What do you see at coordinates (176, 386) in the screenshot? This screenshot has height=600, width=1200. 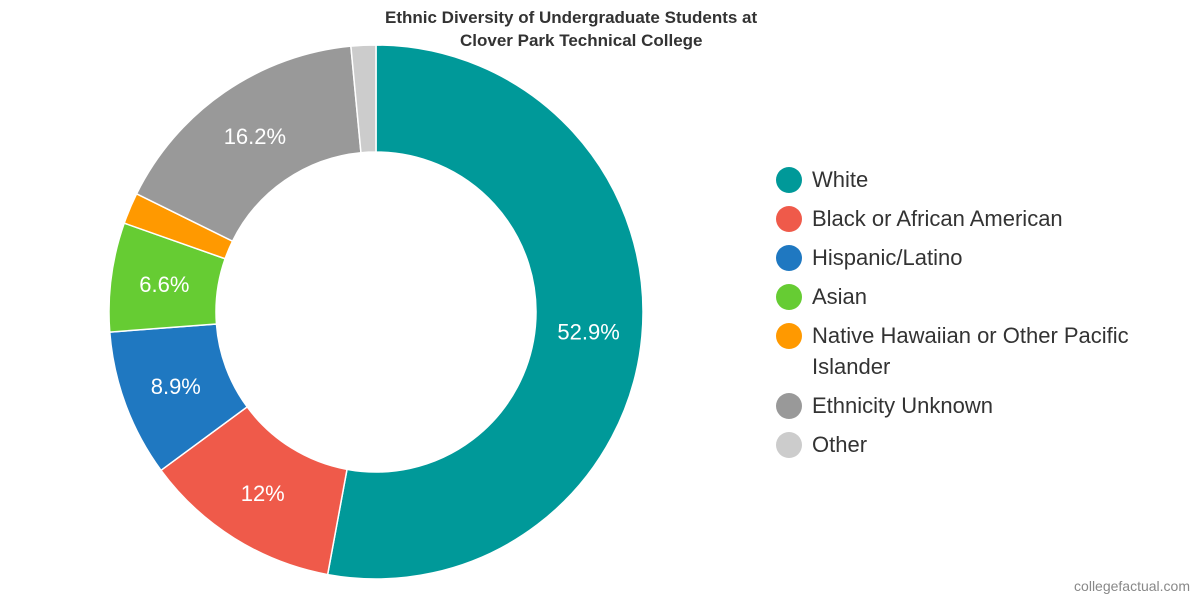 I see `slice-label-hispanic-latino: 8.9%` at bounding box center [176, 386].